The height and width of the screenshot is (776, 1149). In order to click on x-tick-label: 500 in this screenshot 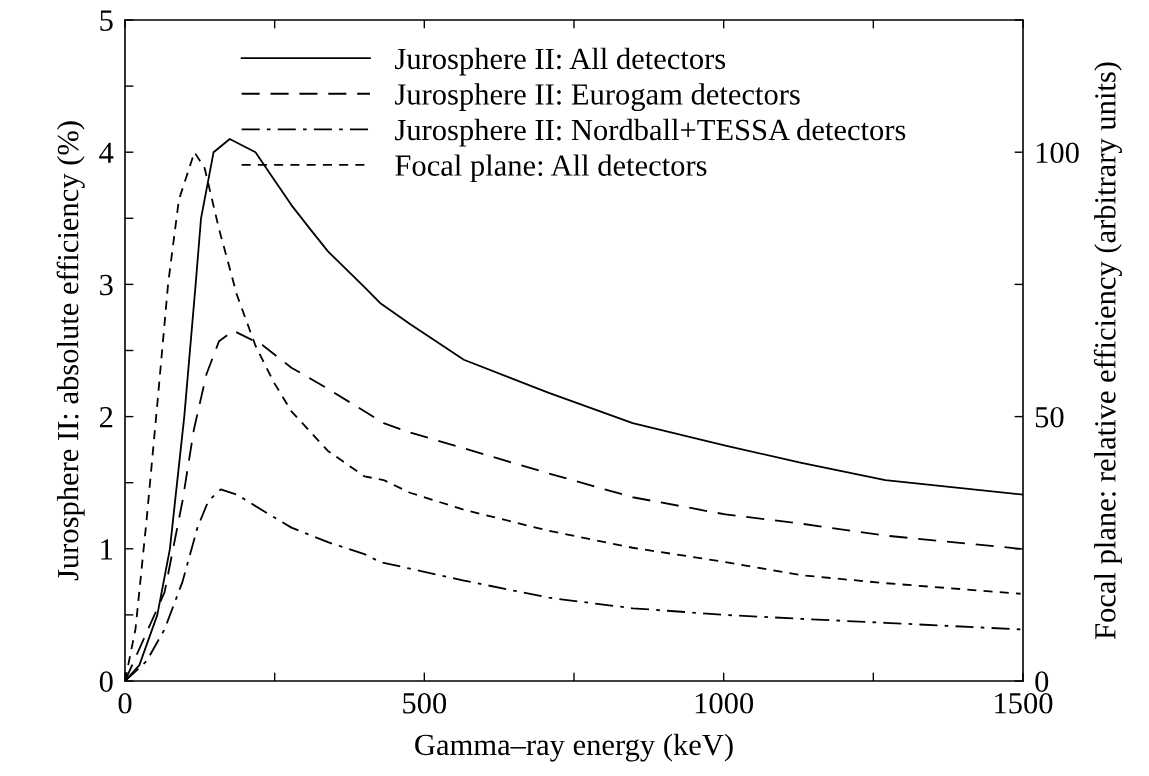, I will do `click(425, 703)`.